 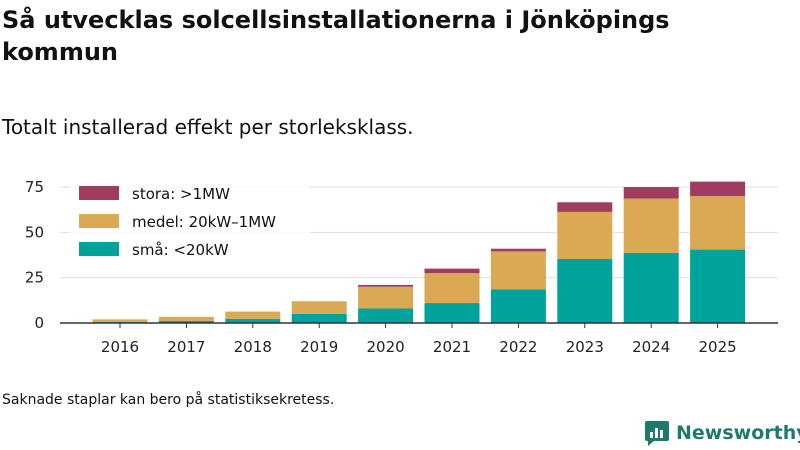 I want to click on bar-medel-2019, so click(x=319, y=307).